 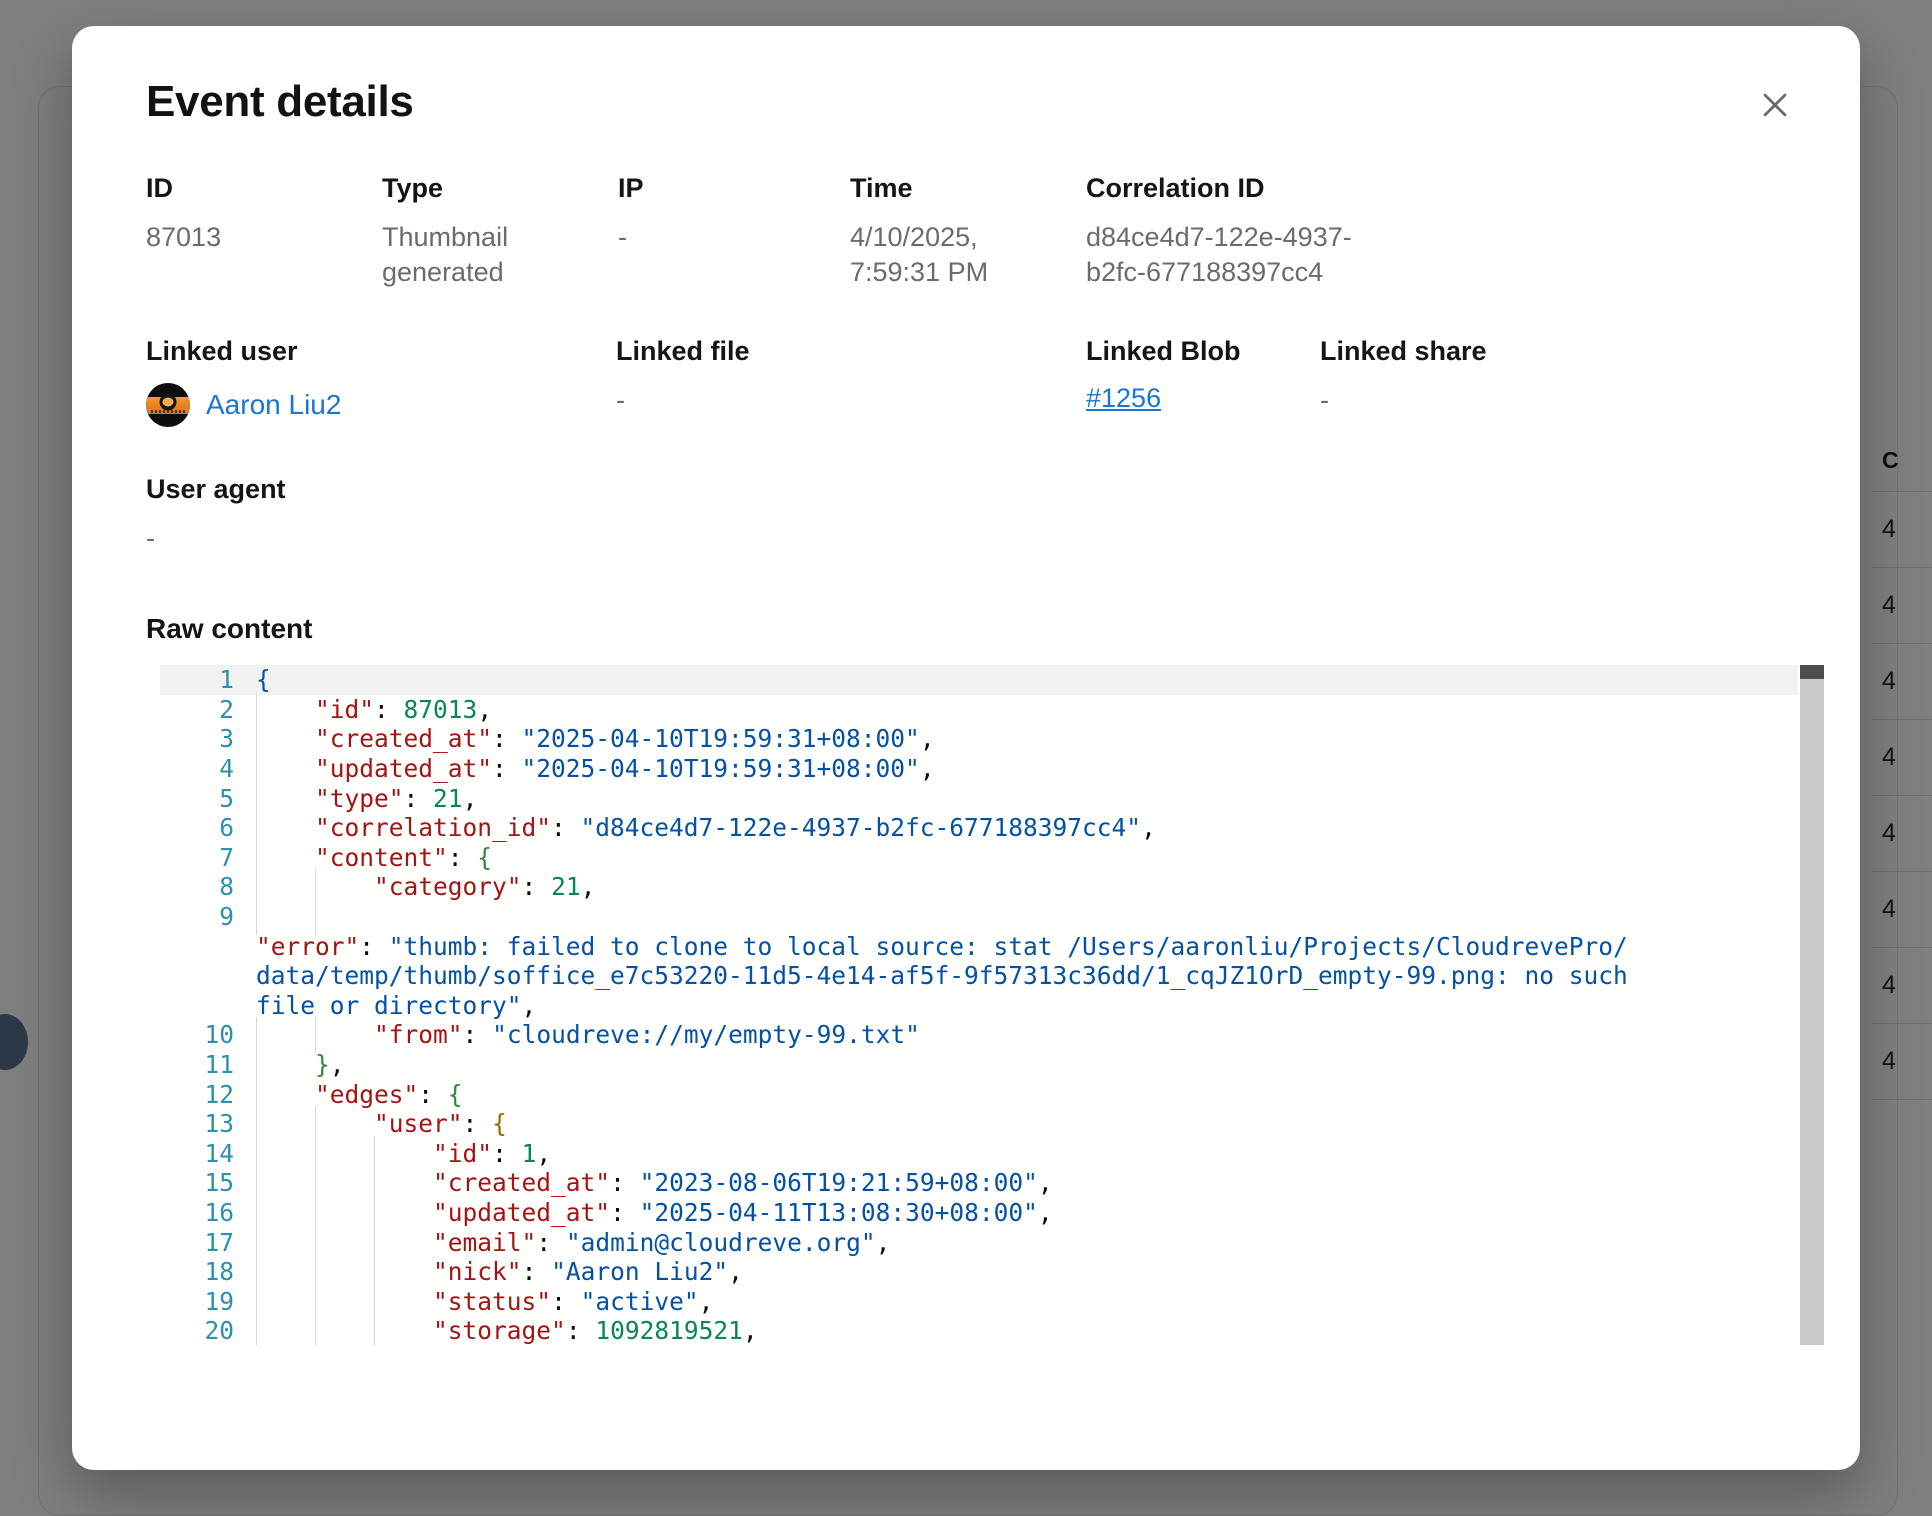 What do you see at coordinates (622, 237) in the screenshot?
I see `field-ip-value: -` at bounding box center [622, 237].